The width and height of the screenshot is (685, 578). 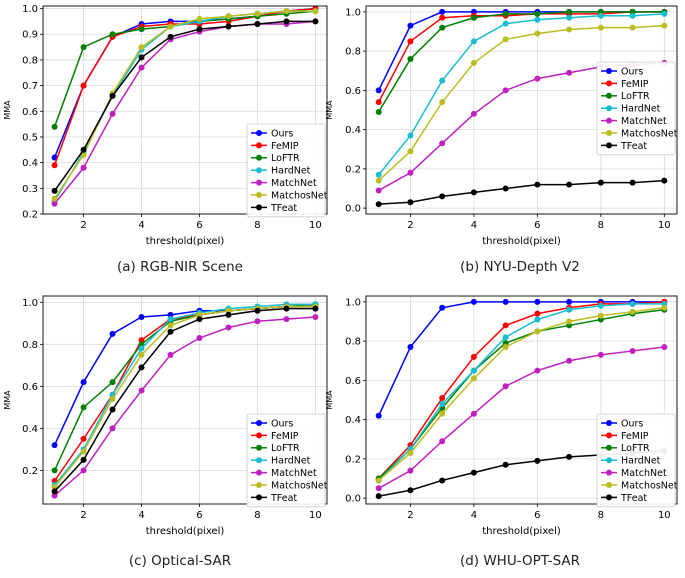 What do you see at coordinates (272, 133) in the screenshot?
I see `legend-entry: Ours` at bounding box center [272, 133].